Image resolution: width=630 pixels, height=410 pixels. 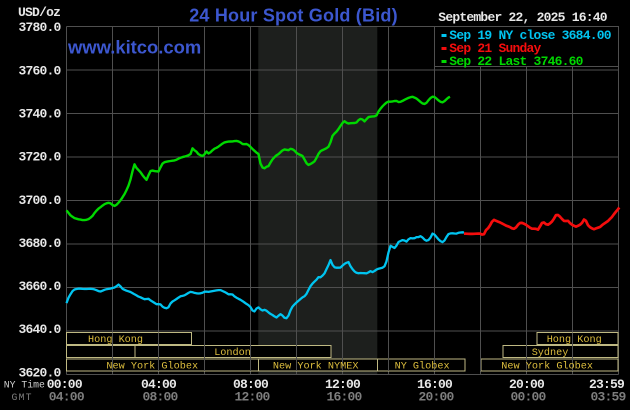 What do you see at coordinates (39, 243) in the screenshot?
I see `svg-text: 3680.0` at bounding box center [39, 243].